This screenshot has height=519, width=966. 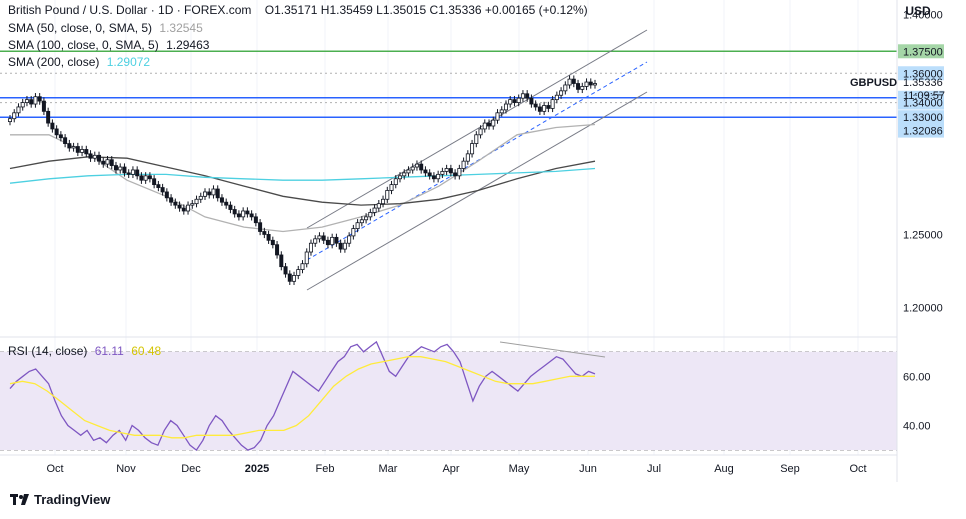 I want to click on last-price-label: 1.35336, so click(x=923, y=83).